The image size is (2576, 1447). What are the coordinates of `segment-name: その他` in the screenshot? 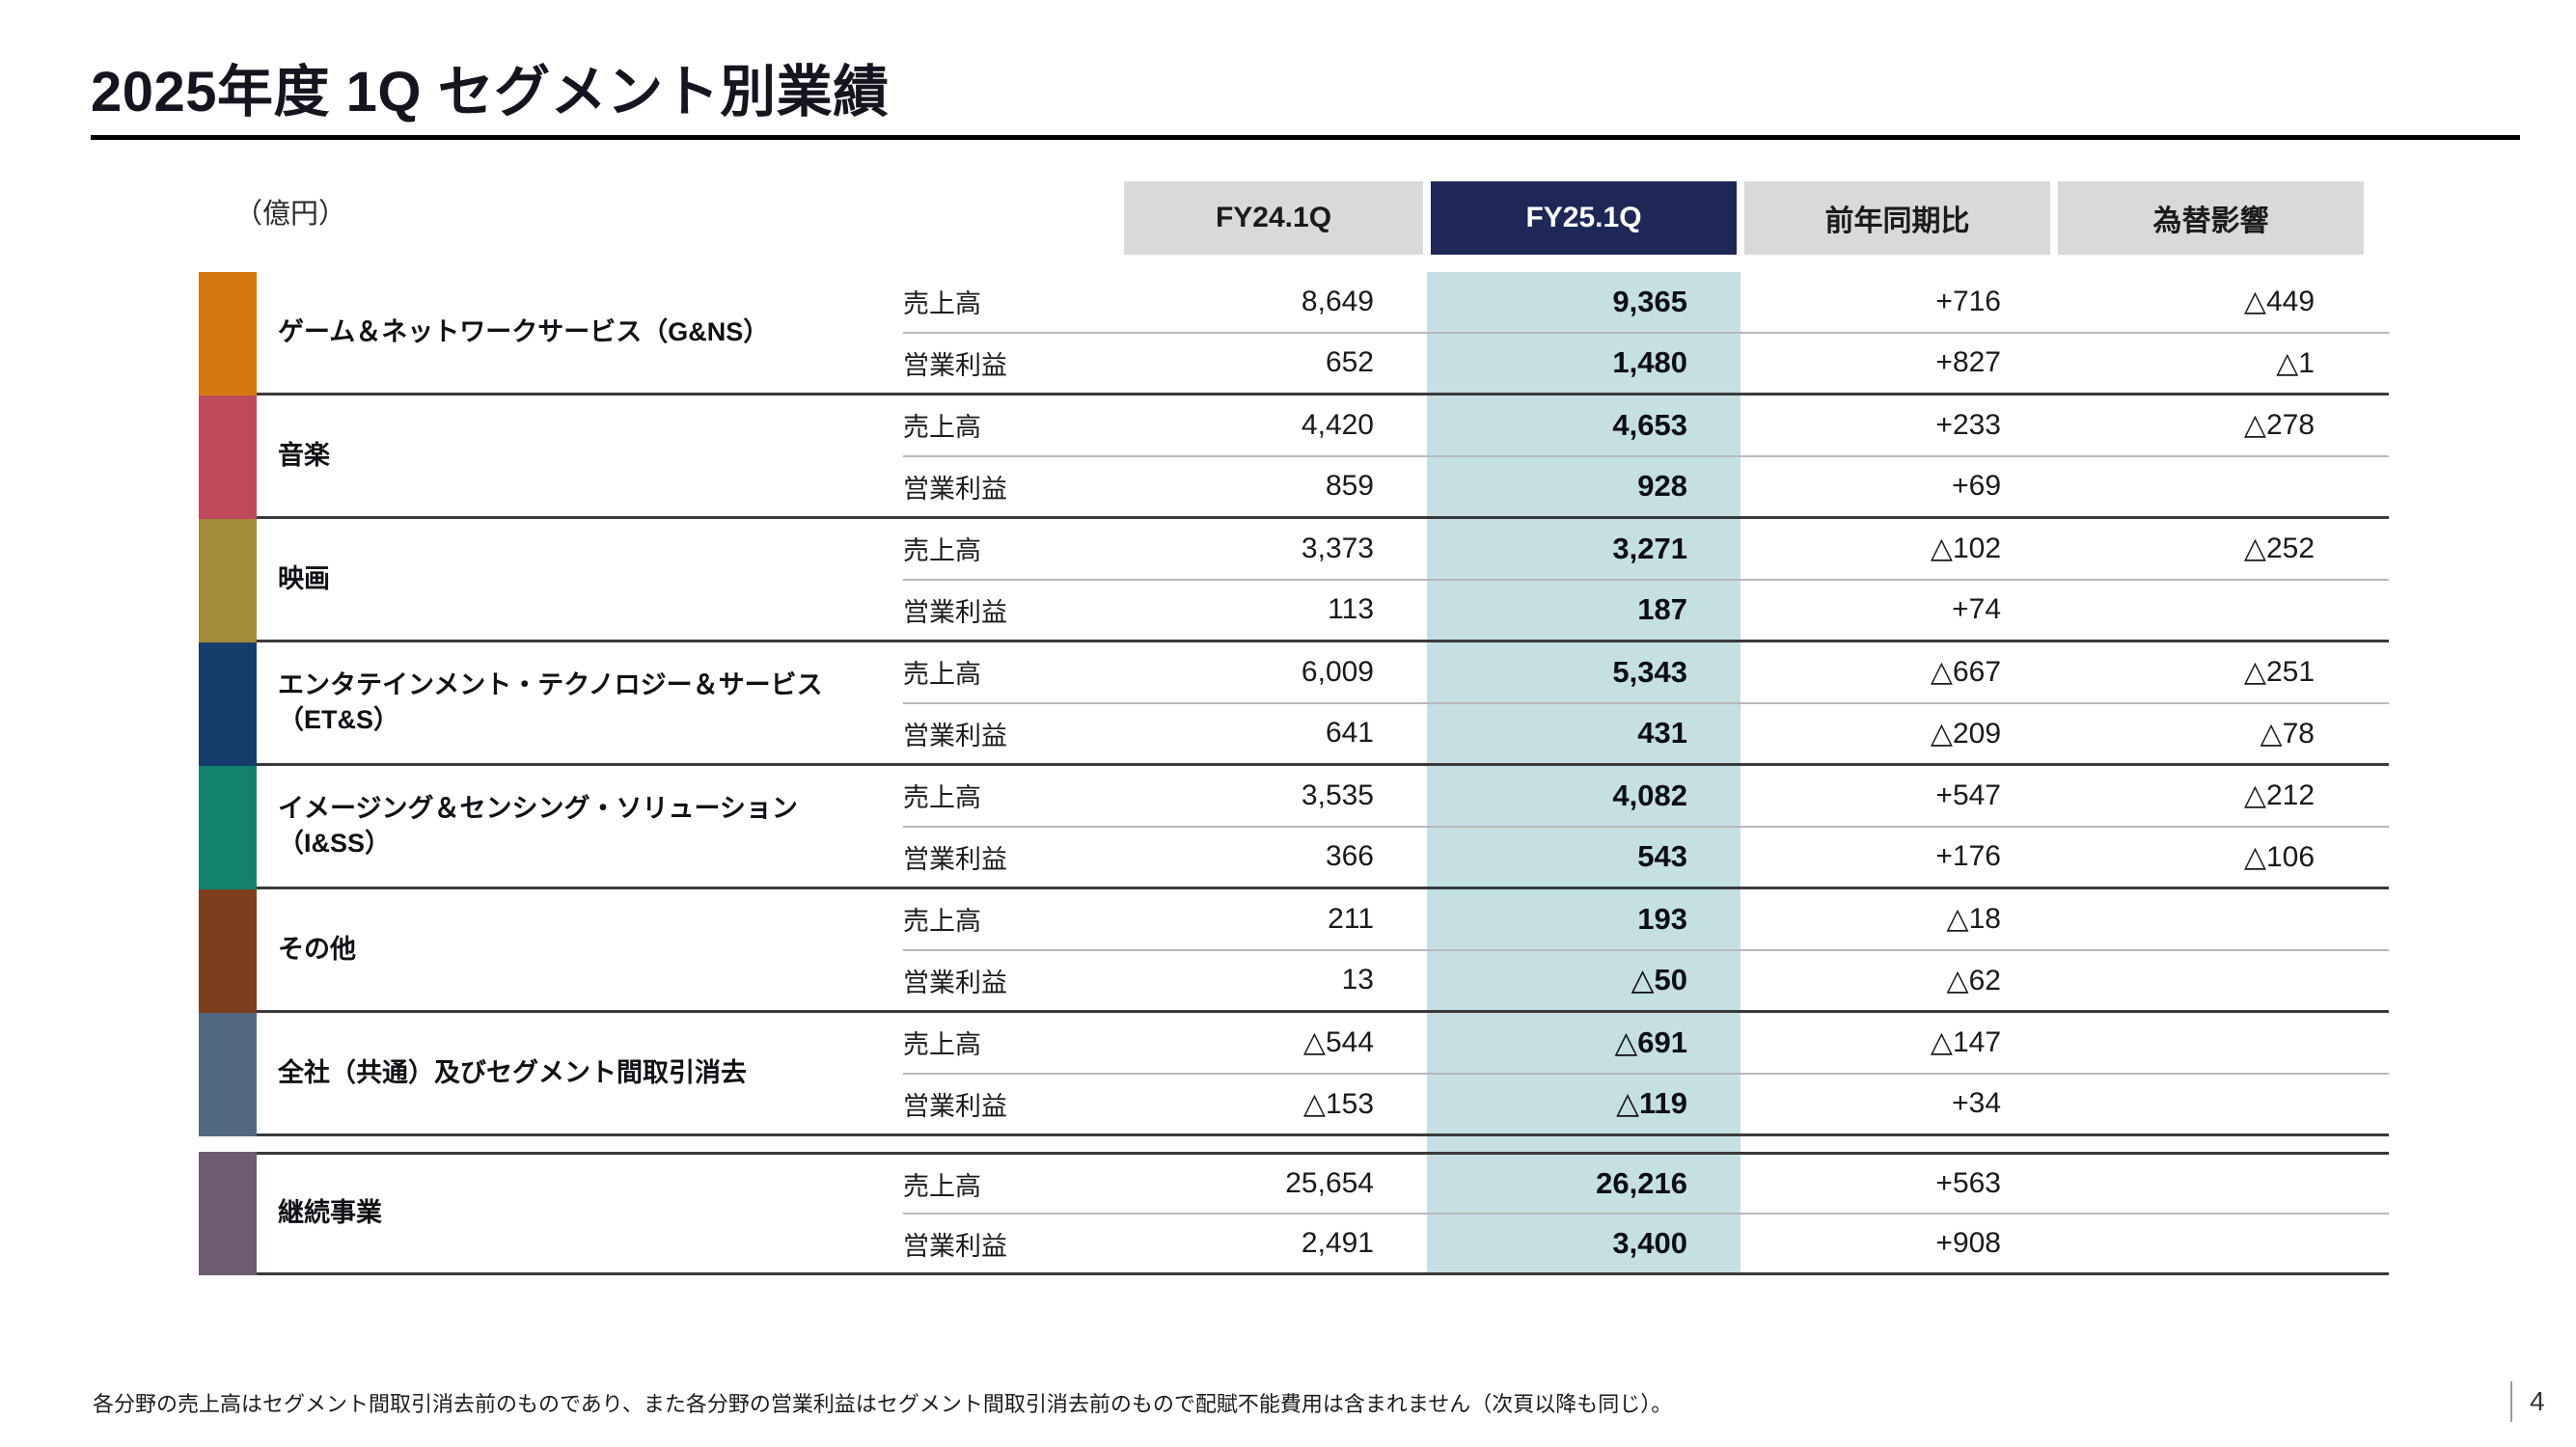 It's located at (317, 949).